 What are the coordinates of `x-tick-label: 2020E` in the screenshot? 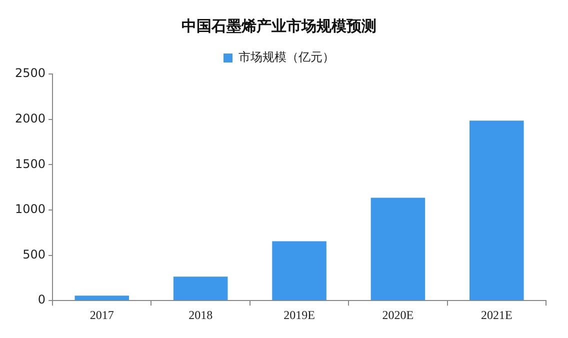 It's located at (398, 315).